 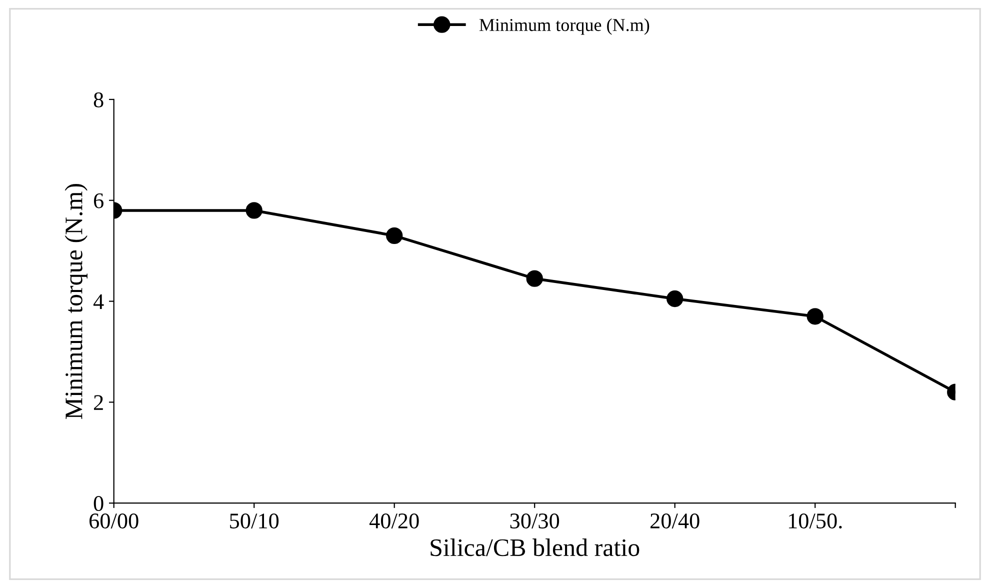 What do you see at coordinates (535, 547) in the screenshot?
I see `x-axis-title: Silica/CB blend ratio` at bounding box center [535, 547].